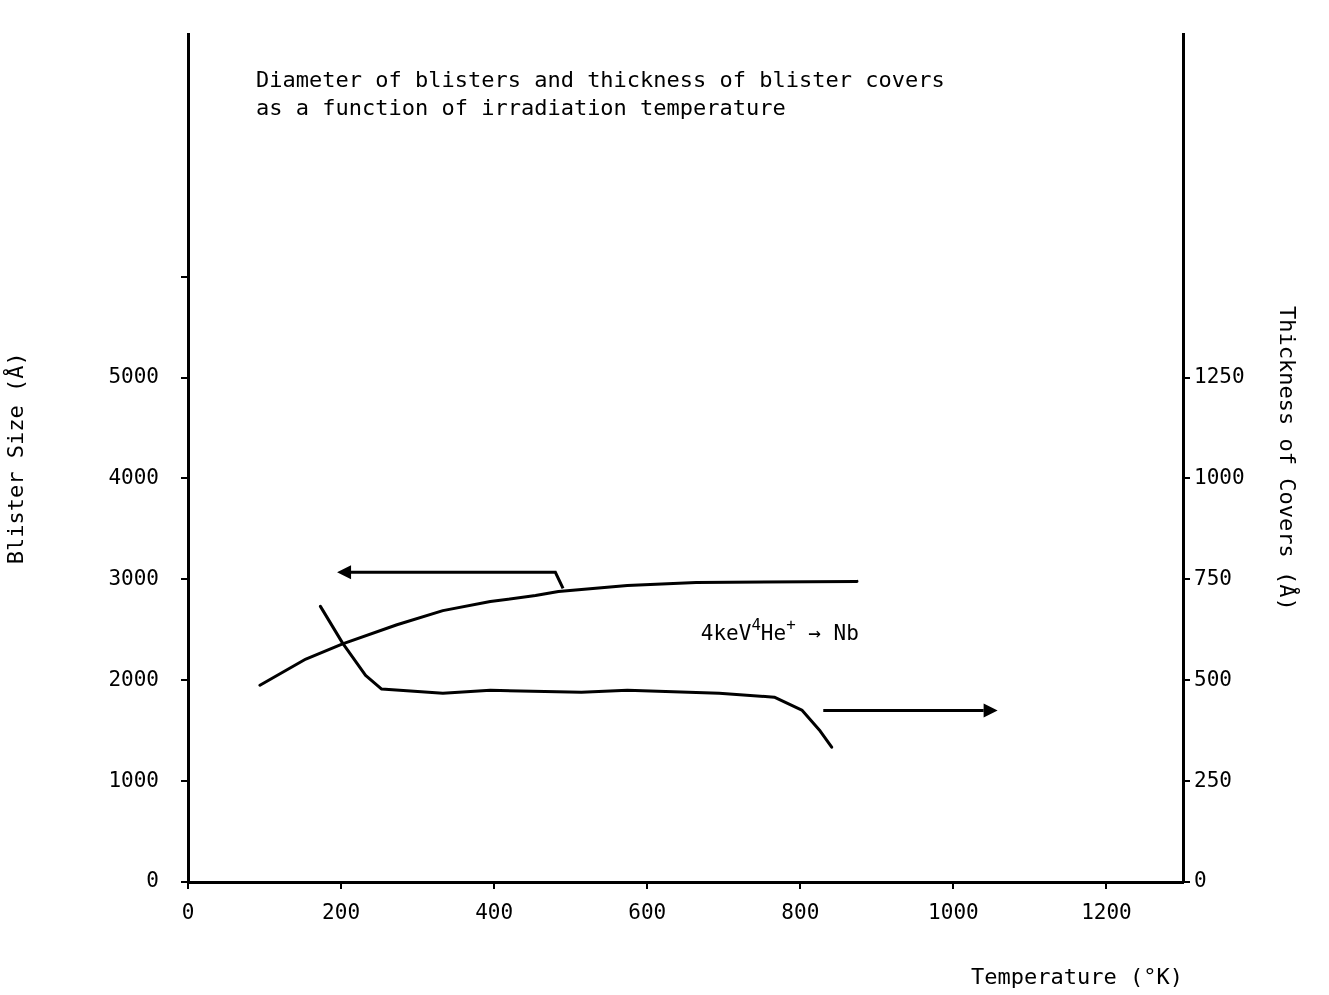 The image size is (1329, 995). What do you see at coordinates (133, 577) in the screenshot?
I see `y-tick-label: 3000` at bounding box center [133, 577].